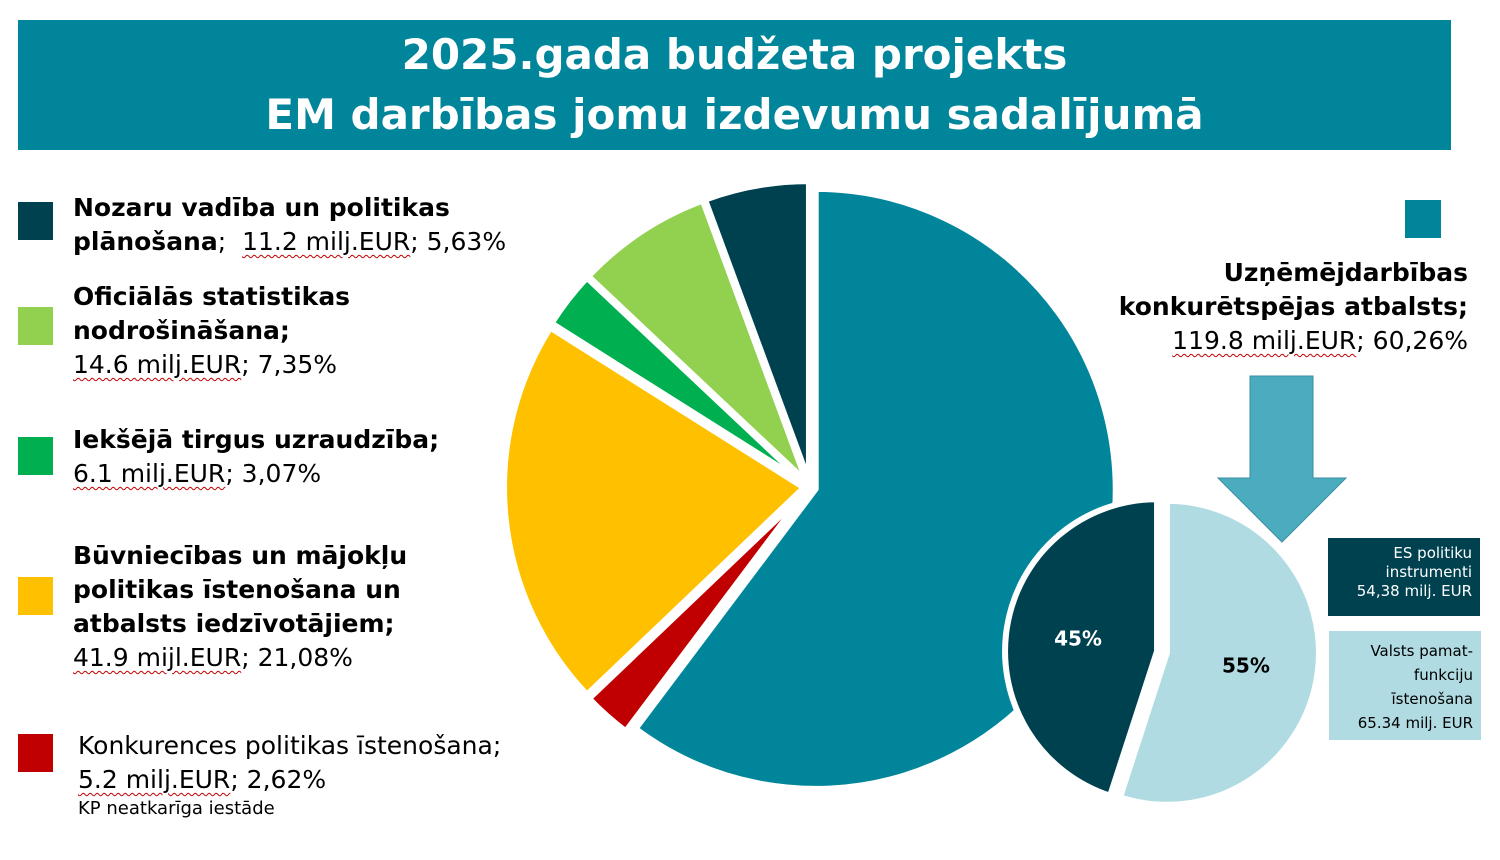  I want to click on sub-pie: 55% 45%, so click(1162, 652).